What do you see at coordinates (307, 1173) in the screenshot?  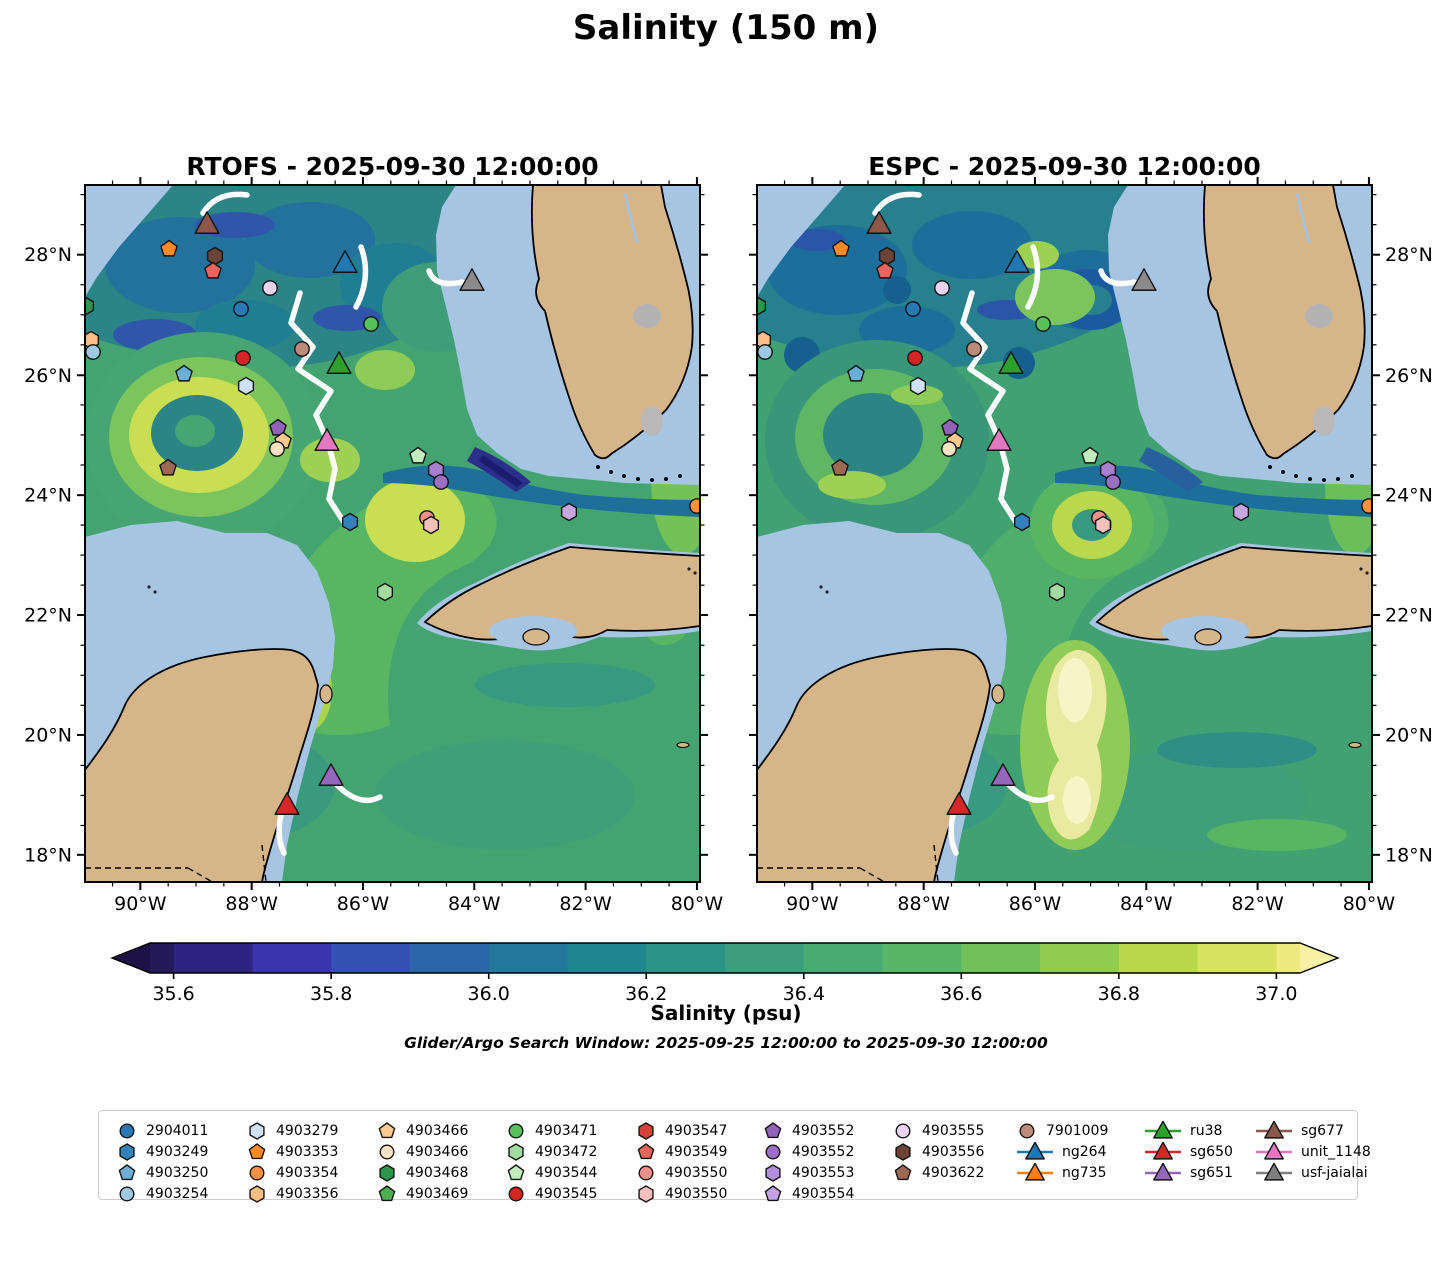 I see `legend-label: 4903354` at bounding box center [307, 1173].